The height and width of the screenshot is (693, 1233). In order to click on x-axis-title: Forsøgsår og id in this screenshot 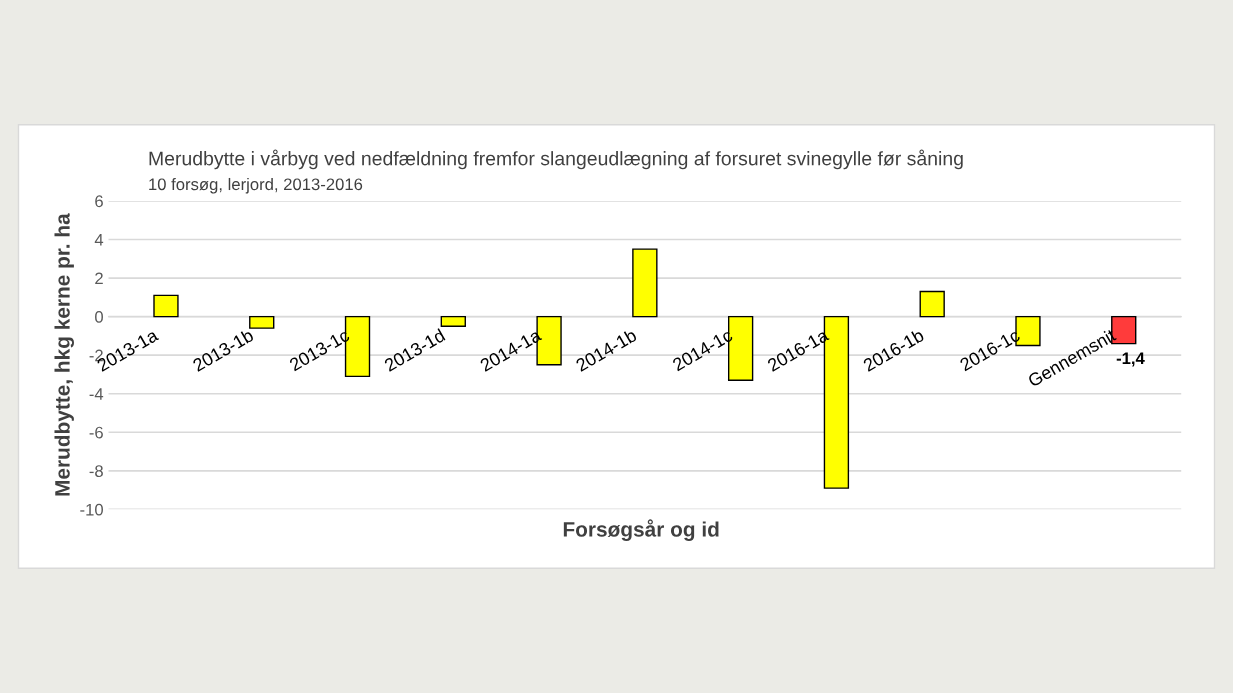, I will do `click(641, 530)`.